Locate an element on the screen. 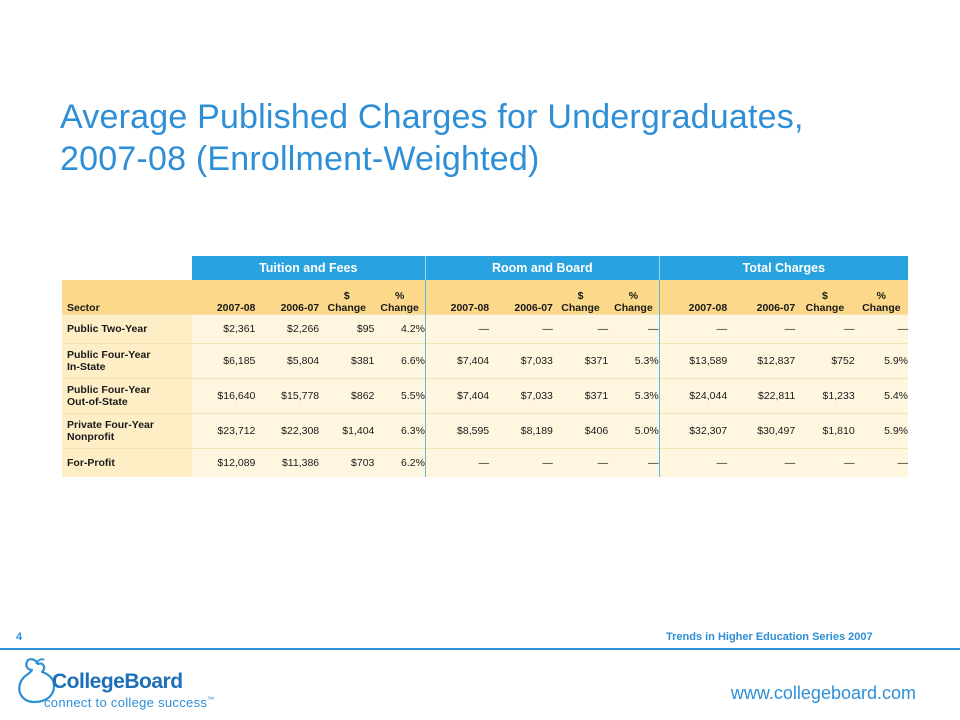  table-cell: $23,712 is located at coordinates (223, 431).